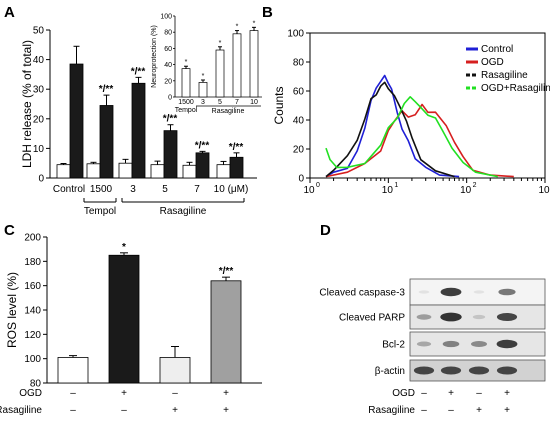 The height and width of the screenshot is (422, 550). I want to click on b-legend-label: Rasagiline, so click(504, 75).